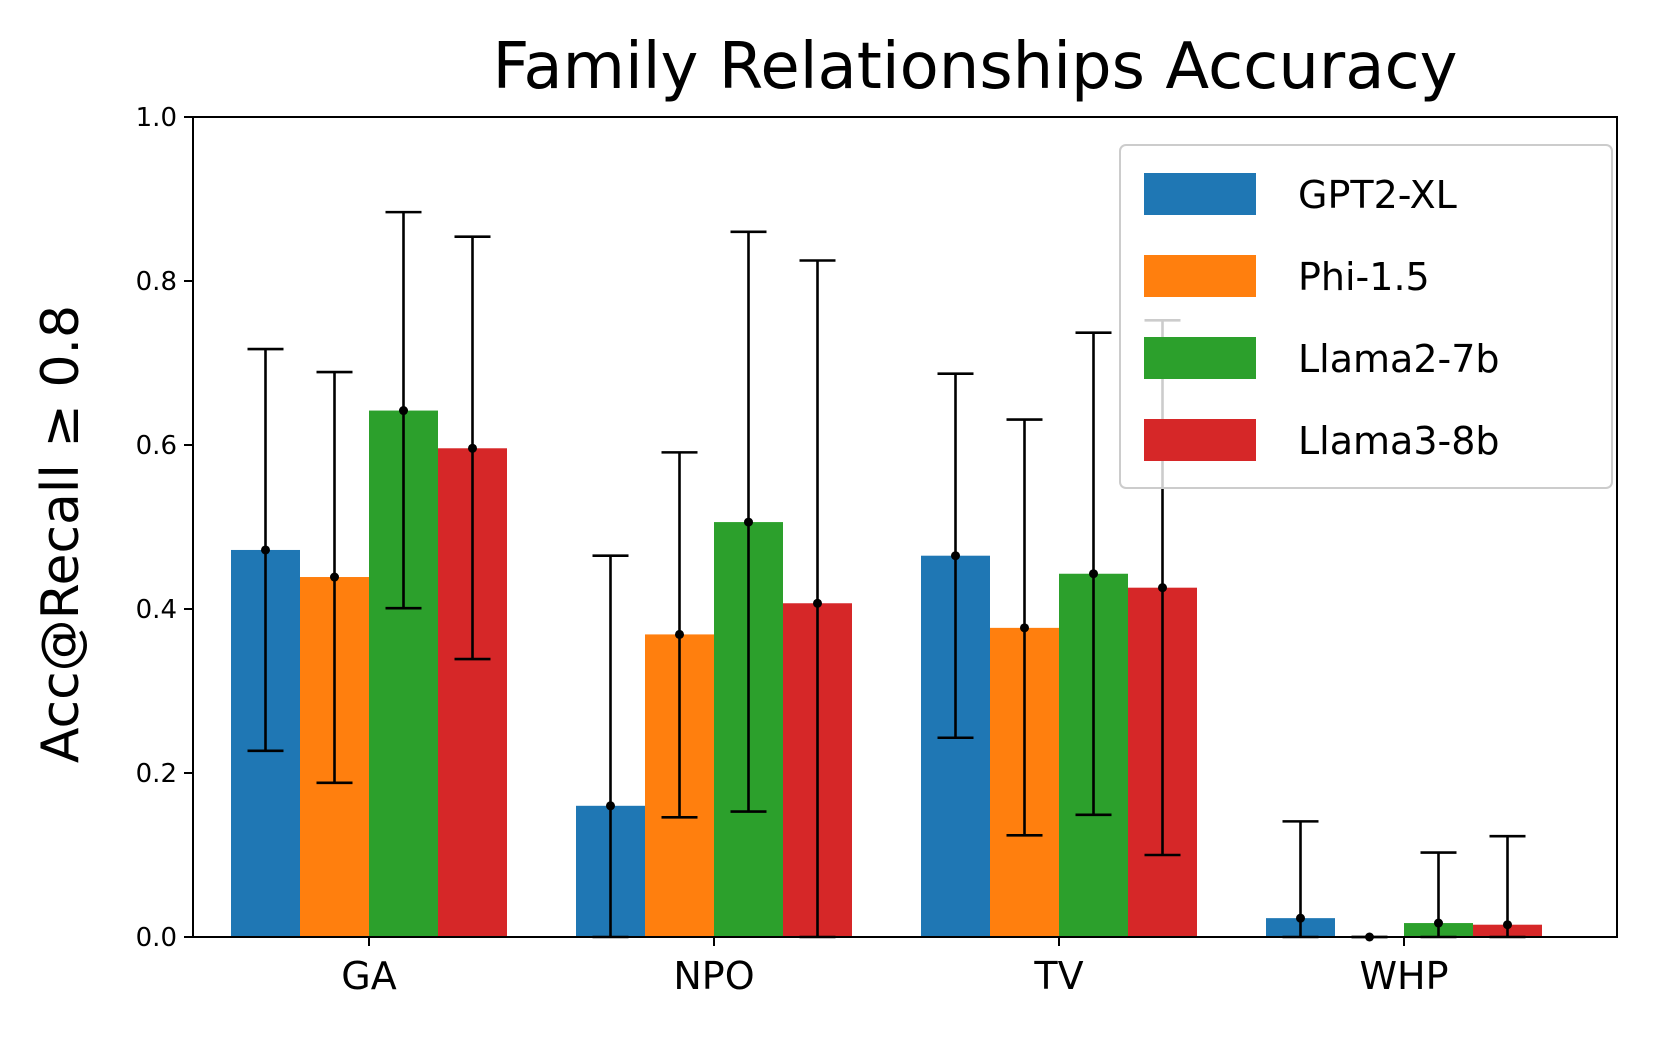  Describe the element at coordinates (61, 534) in the screenshot. I see `y-axis-label: Acc@Recall ≥ 0.8` at that location.